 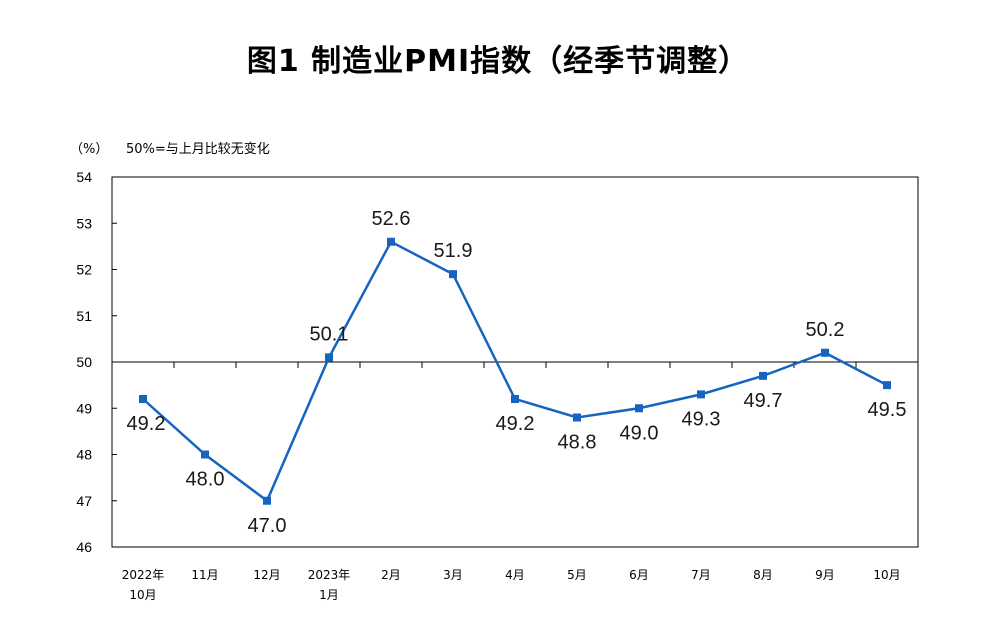 I want to click on x-tick-label: 2023年, so click(x=329, y=575).